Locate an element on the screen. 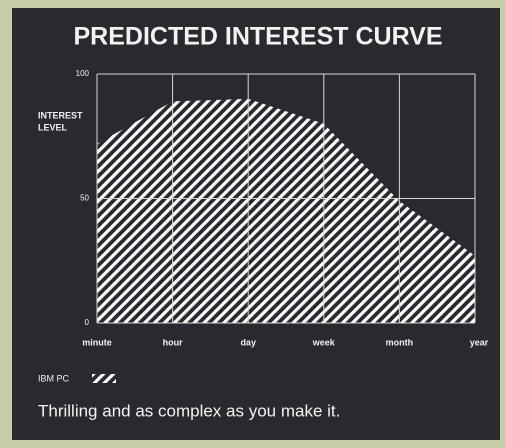 This screenshot has width=505, height=448. legend-swatch is located at coordinates (104, 378).